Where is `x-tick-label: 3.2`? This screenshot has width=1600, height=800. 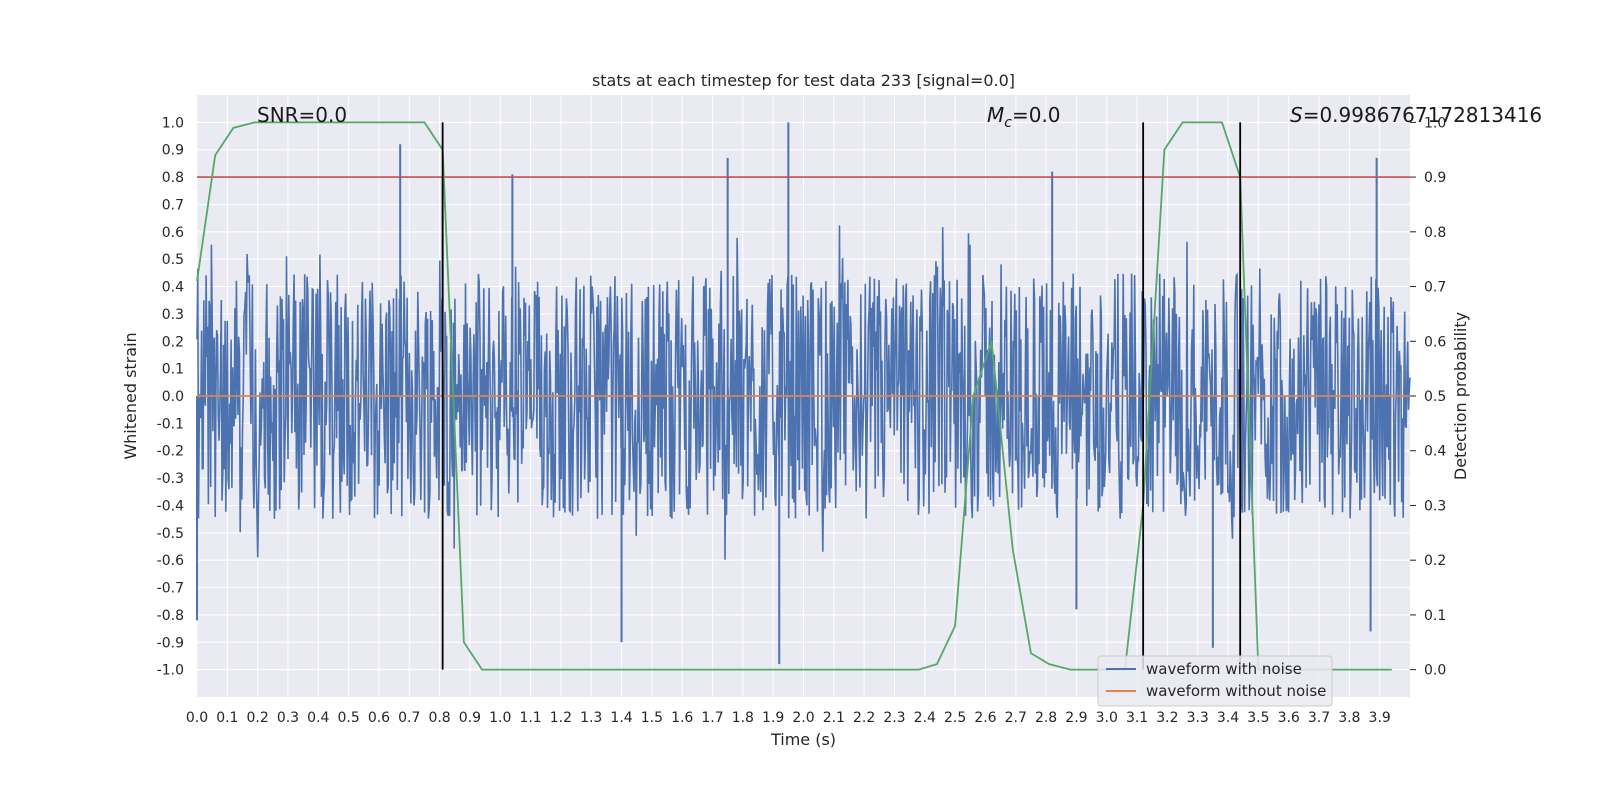
x-tick-label: 3.2 is located at coordinates (1167, 718).